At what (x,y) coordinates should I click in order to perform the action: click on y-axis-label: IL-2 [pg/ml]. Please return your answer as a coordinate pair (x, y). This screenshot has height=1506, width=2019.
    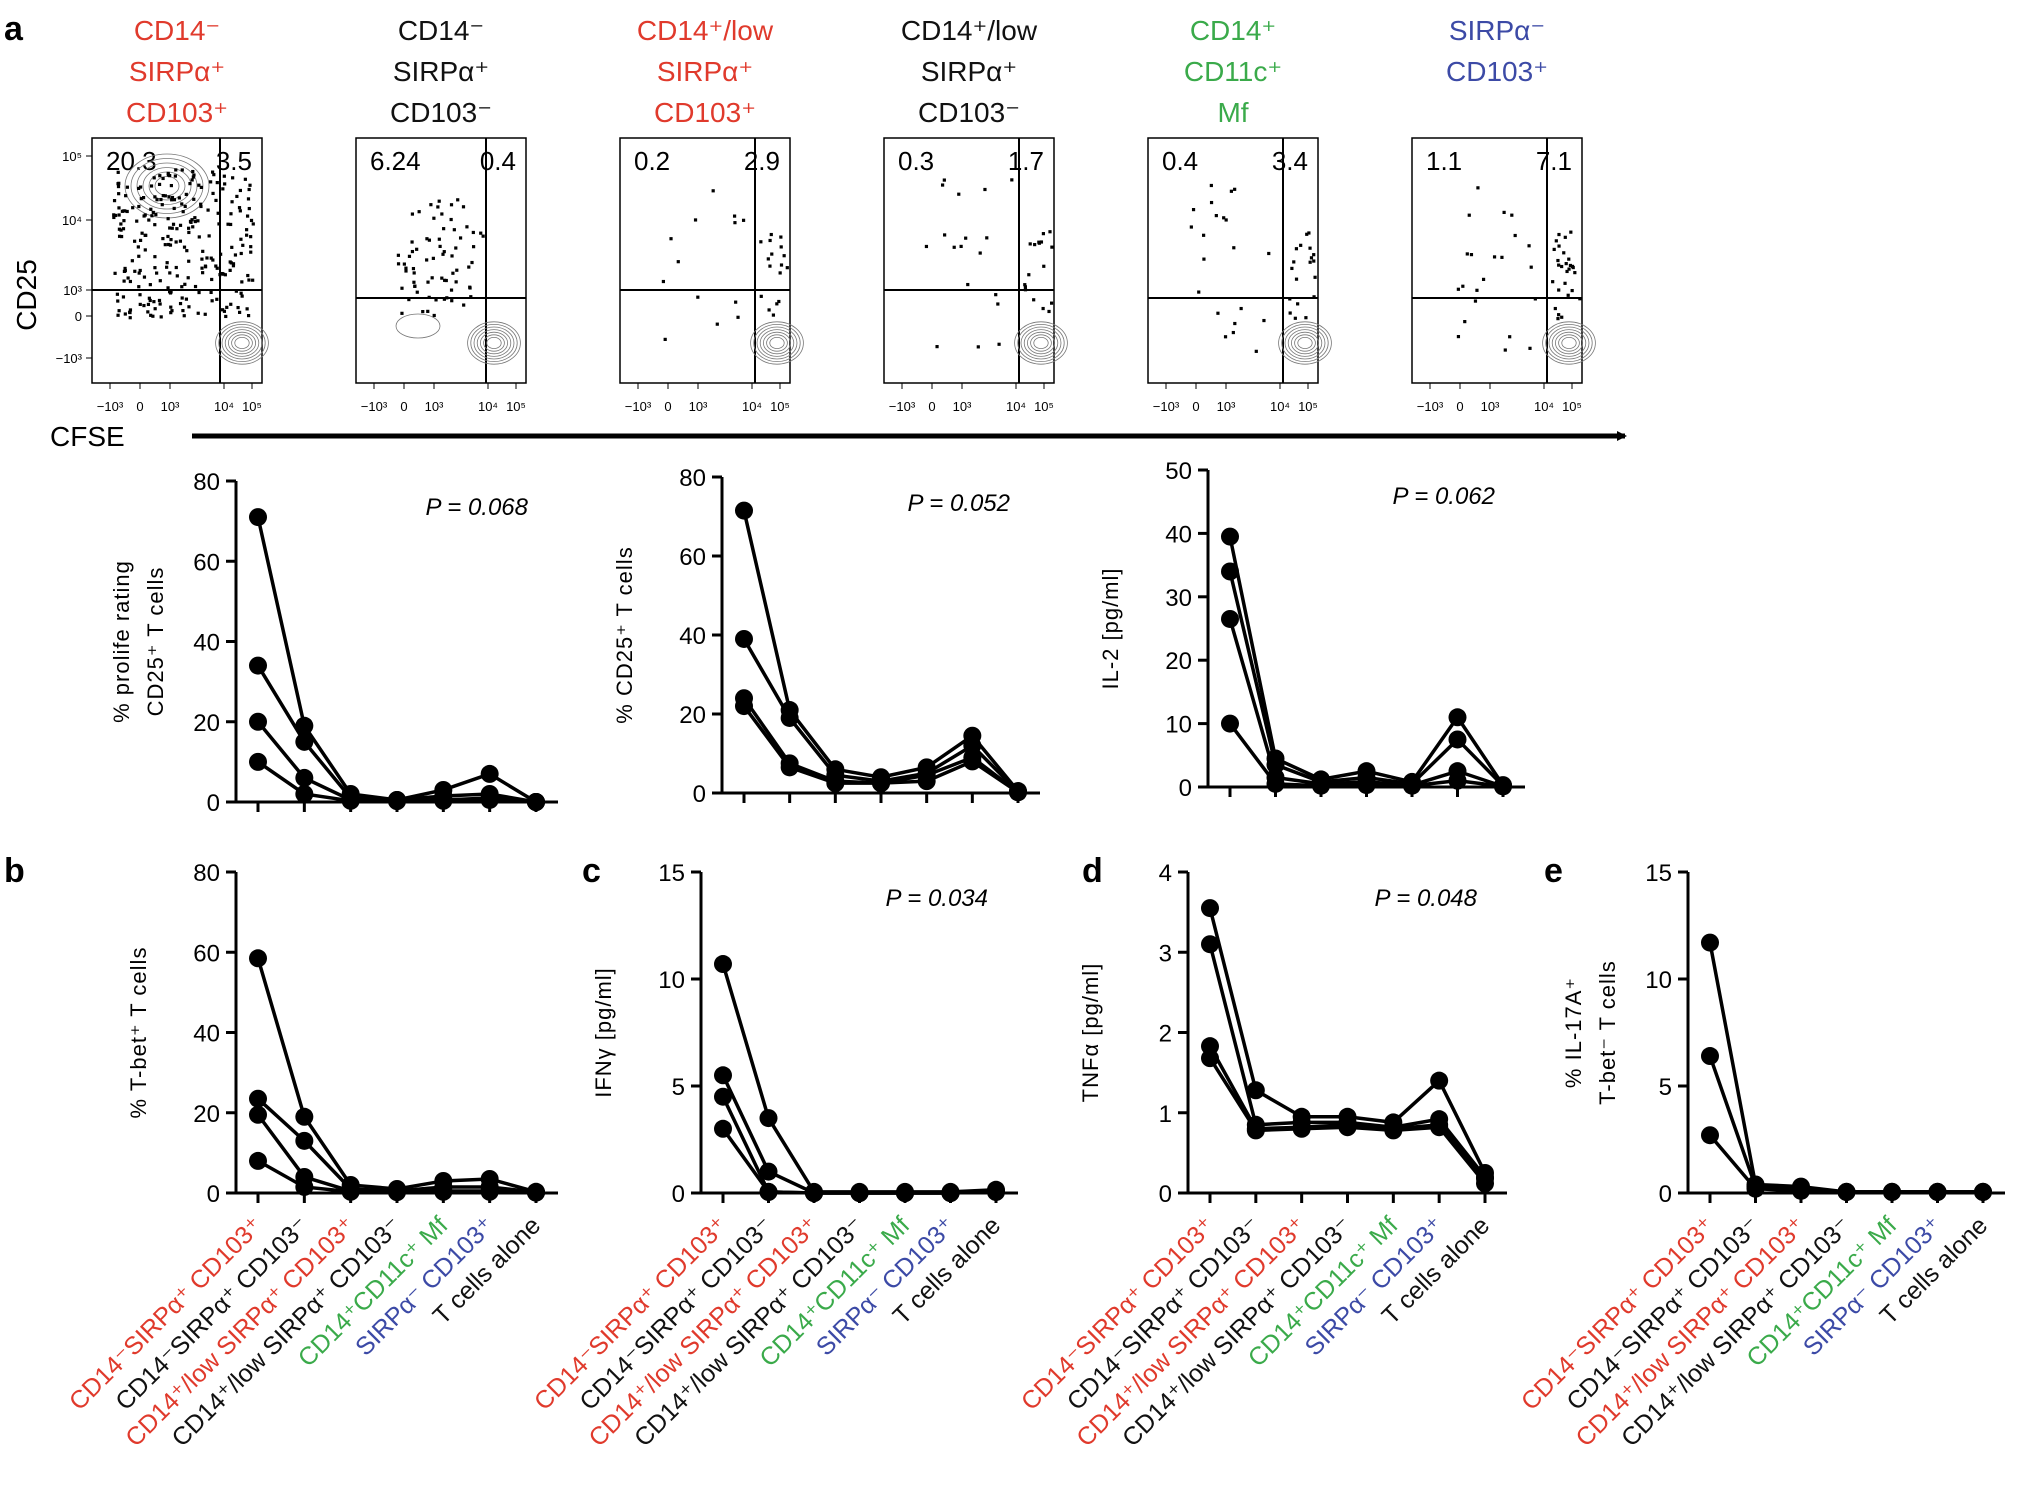
    Looking at the image, I should click on (1110, 628).